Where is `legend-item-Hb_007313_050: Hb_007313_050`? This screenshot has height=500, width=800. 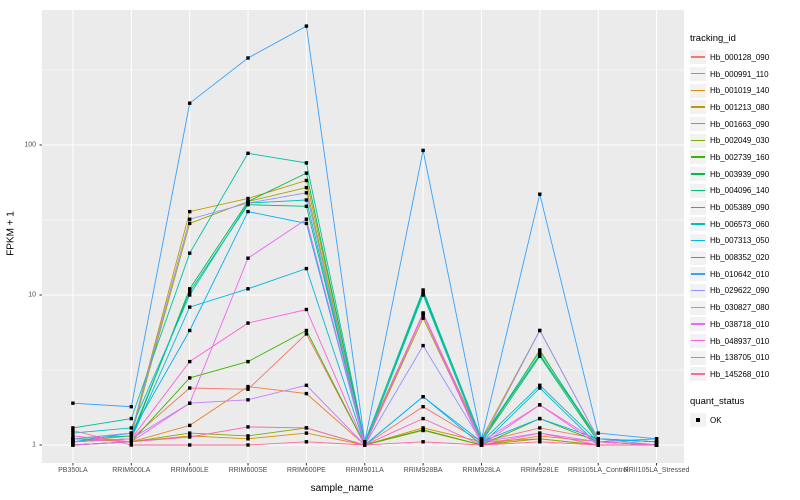
legend-item-Hb_007313_050: Hb_007313_050 is located at coordinates (744, 241).